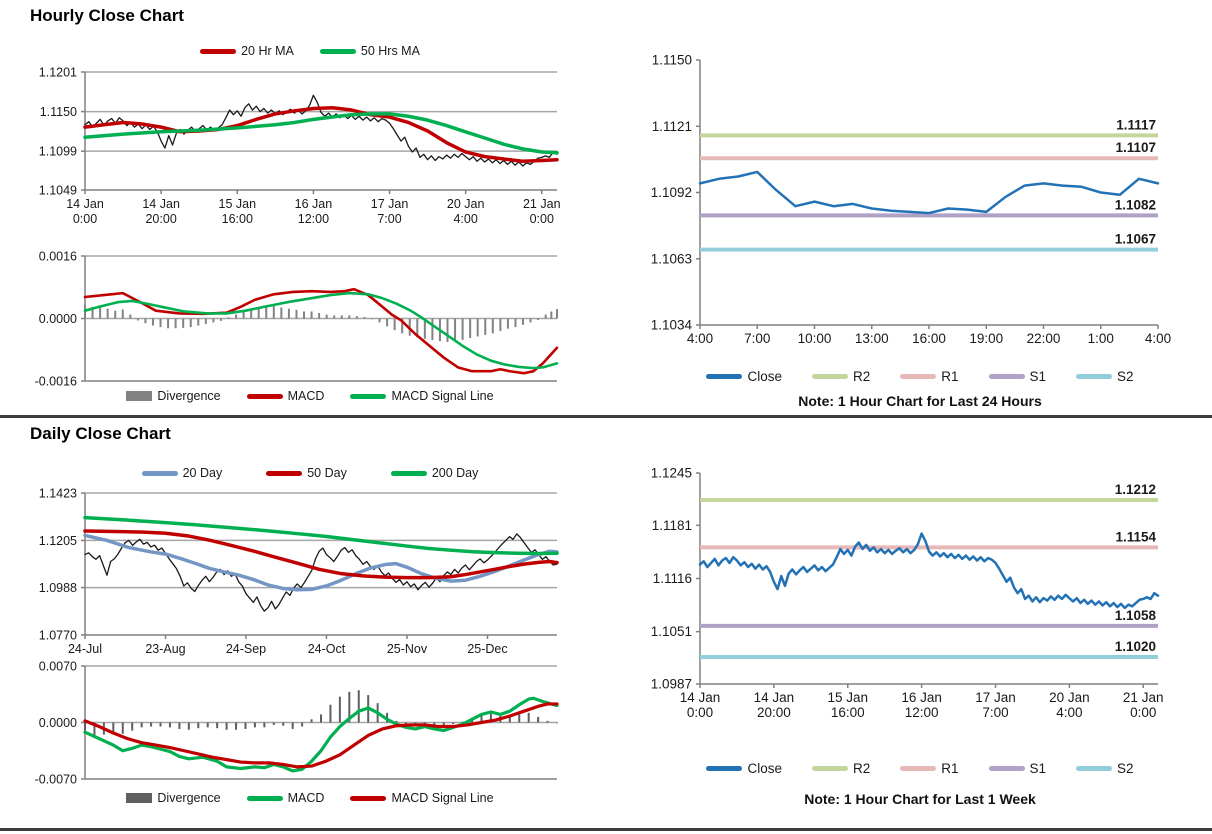 The width and height of the screenshot is (1212, 834). What do you see at coordinates (165, 649) in the screenshot?
I see `x-tick-label: 23-Aug` at bounding box center [165, 649].